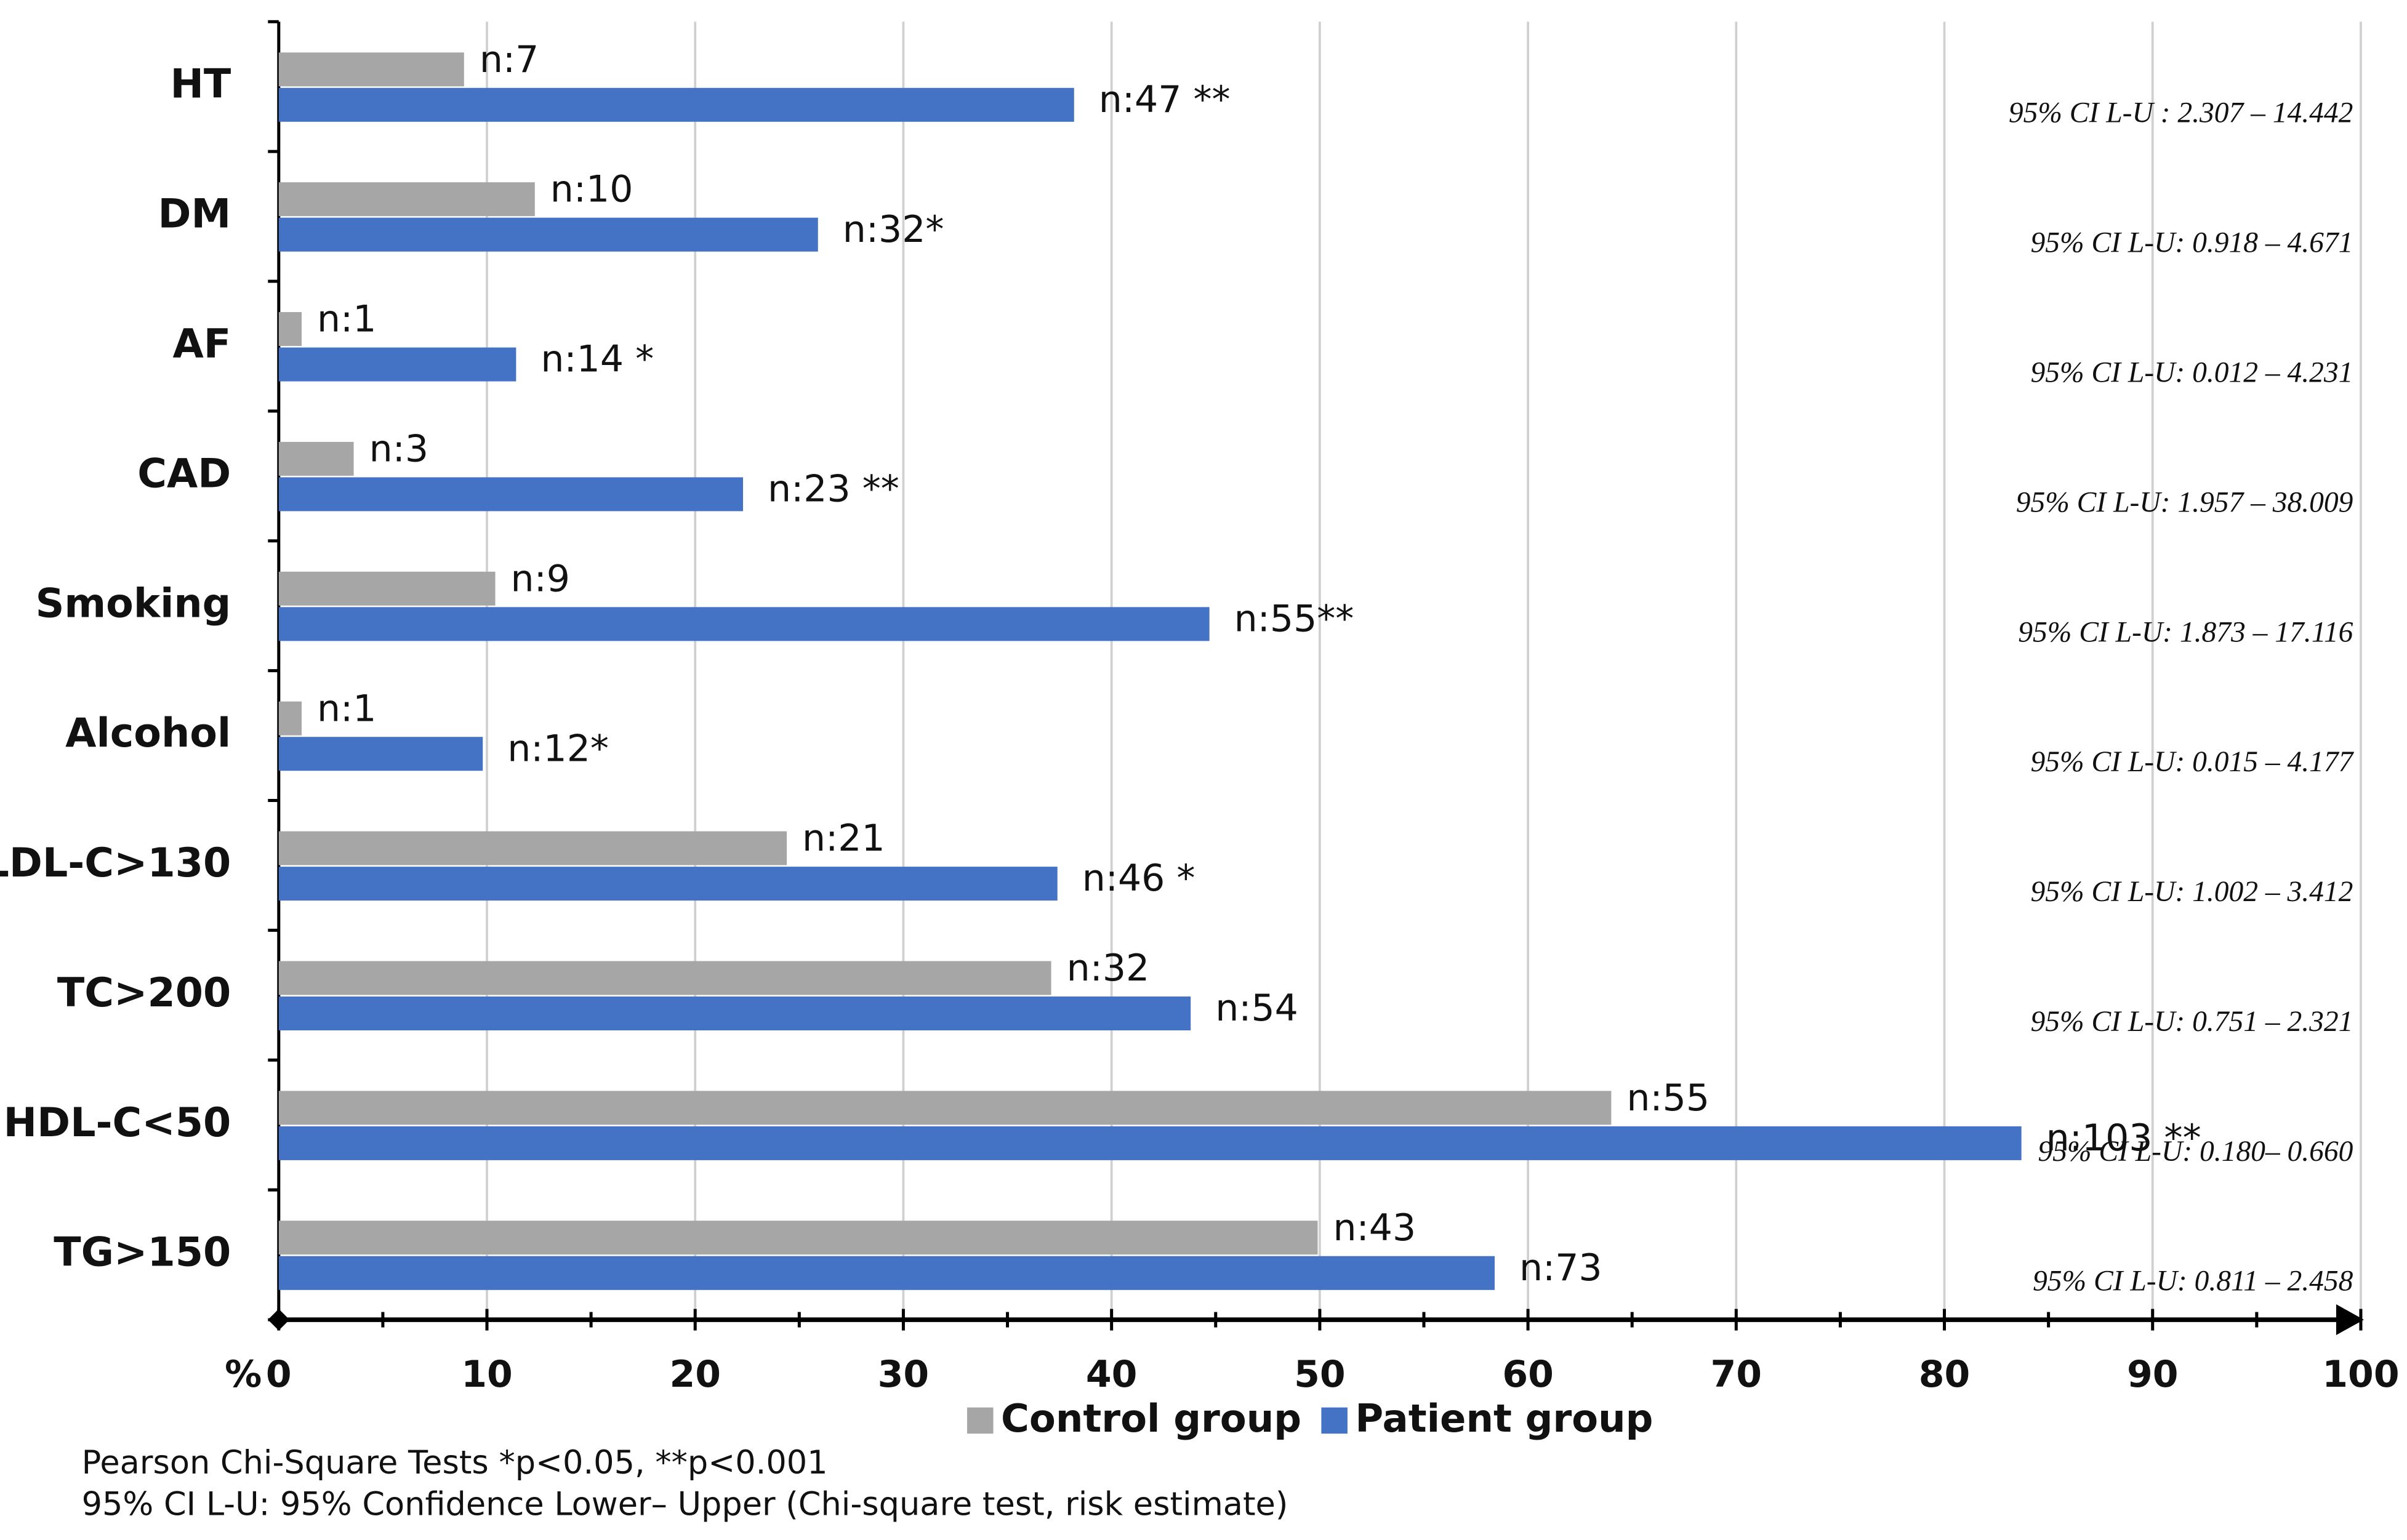 This screenshot has height=1540, width=2407. Describe the element at coordinates (1138, 878) in the screenshot. I see `bar-label: n:46 *` at that location.